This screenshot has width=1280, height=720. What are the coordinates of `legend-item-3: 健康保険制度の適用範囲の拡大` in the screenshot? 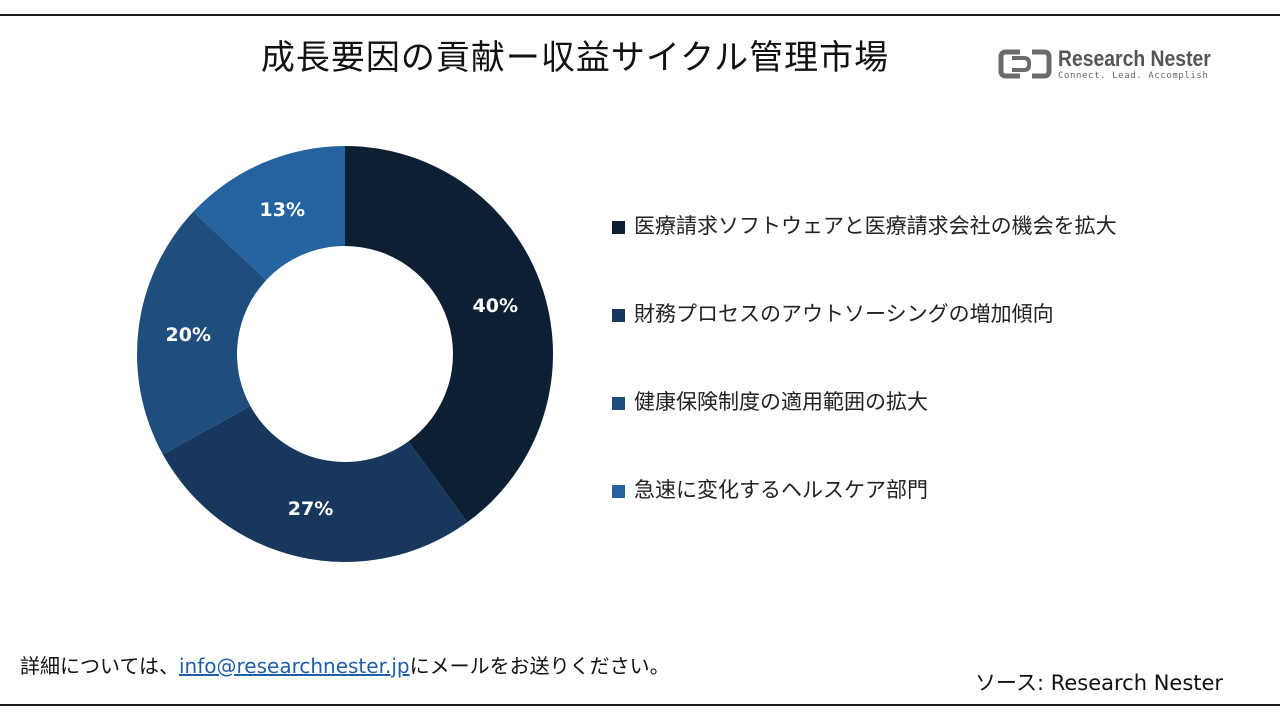 It's located at (877, 402).